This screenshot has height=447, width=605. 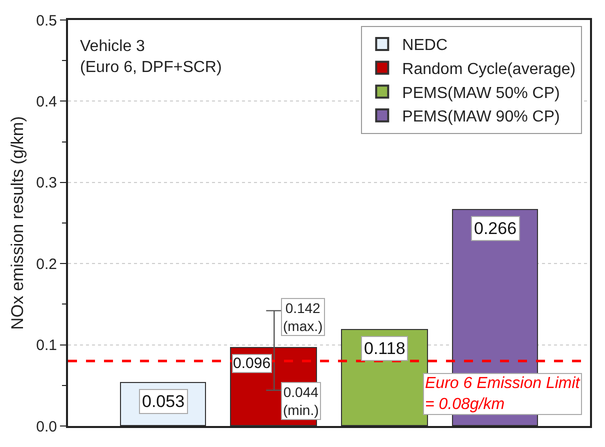 What do you see at coordinates (385, 348) in the screenshot?
I see `data-label: 0.118` at bounding box center [385, 348].